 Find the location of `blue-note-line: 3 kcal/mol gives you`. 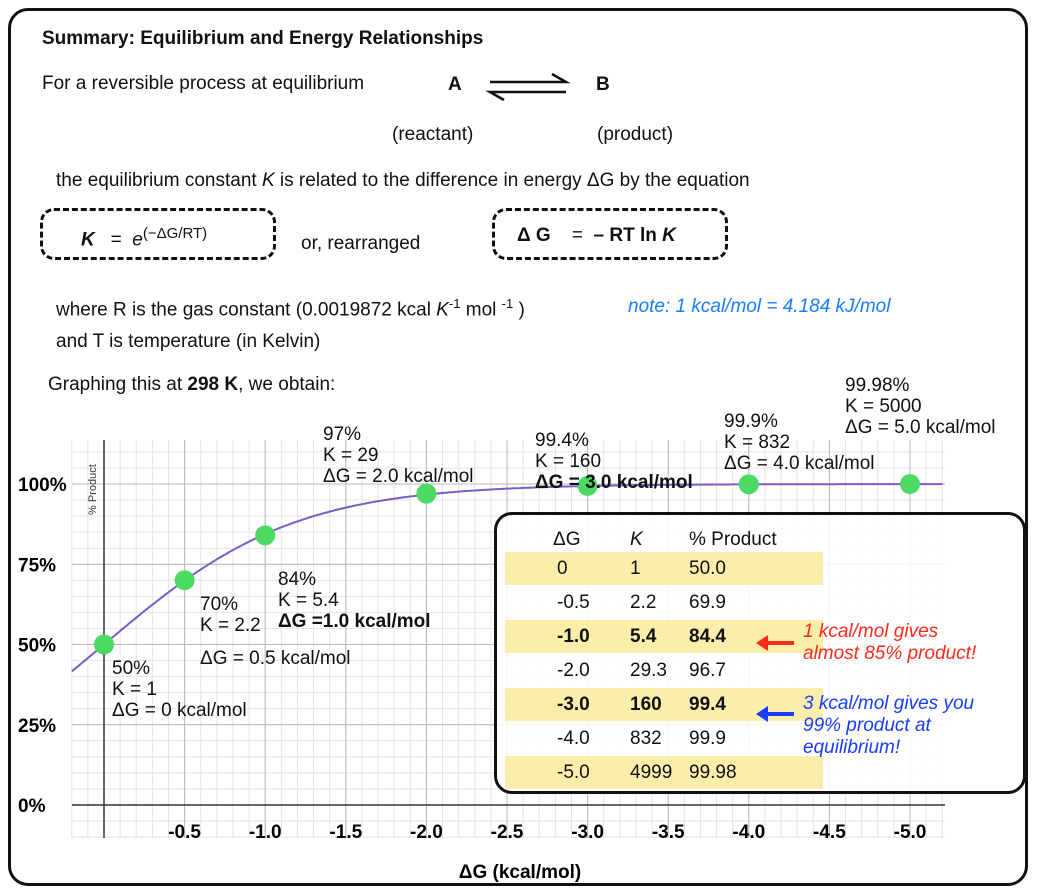

blue-note-line: 3 kcal/mol gives you is located at coordinates (889, 703).